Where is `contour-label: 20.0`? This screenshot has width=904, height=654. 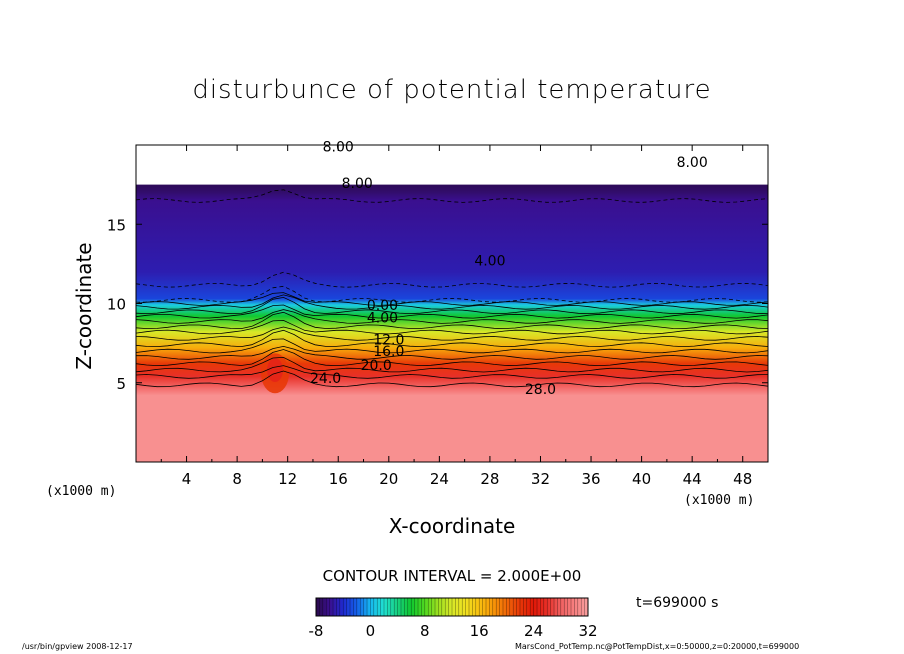
contour-label: 20.0 is located at coordinates (376, 366).